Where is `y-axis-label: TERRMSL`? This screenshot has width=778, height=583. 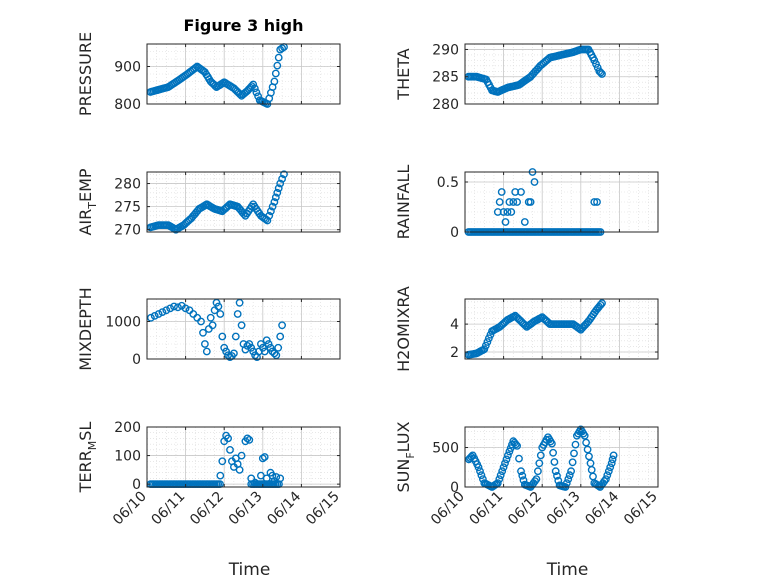
y-axis-label: TERRMSL is located at coordinates (87, 458).